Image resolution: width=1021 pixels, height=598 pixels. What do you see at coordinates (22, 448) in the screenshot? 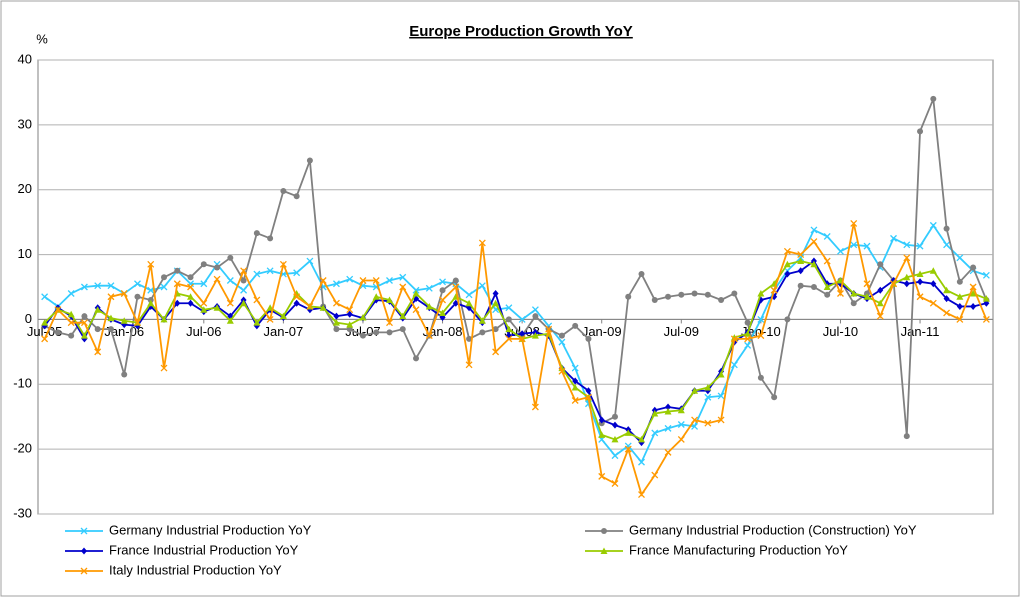
I see `y-tick-label: -20` at bounding box center [22, 448].